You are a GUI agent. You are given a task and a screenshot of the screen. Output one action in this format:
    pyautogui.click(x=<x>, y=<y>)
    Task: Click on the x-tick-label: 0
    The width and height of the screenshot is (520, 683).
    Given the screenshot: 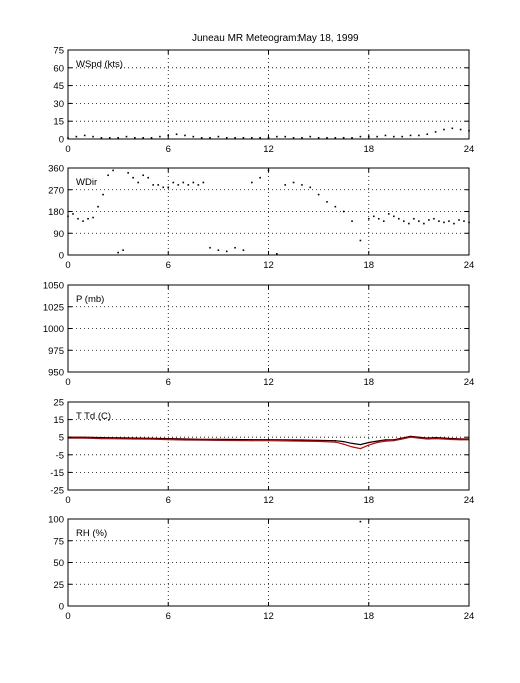 What is the action you would take?
    pyautogui.click(x=67, y=149)
    